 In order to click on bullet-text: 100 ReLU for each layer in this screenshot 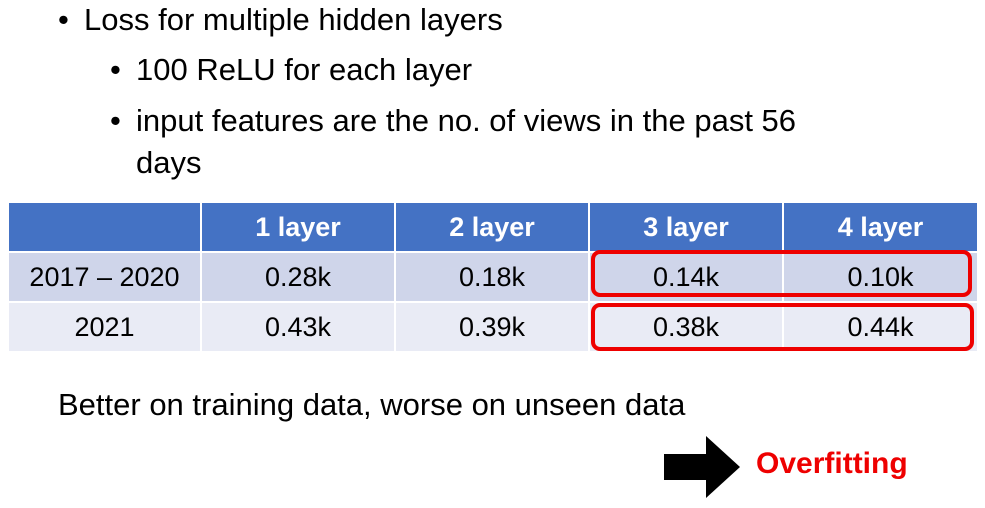, I will do `click(304, 69)`.